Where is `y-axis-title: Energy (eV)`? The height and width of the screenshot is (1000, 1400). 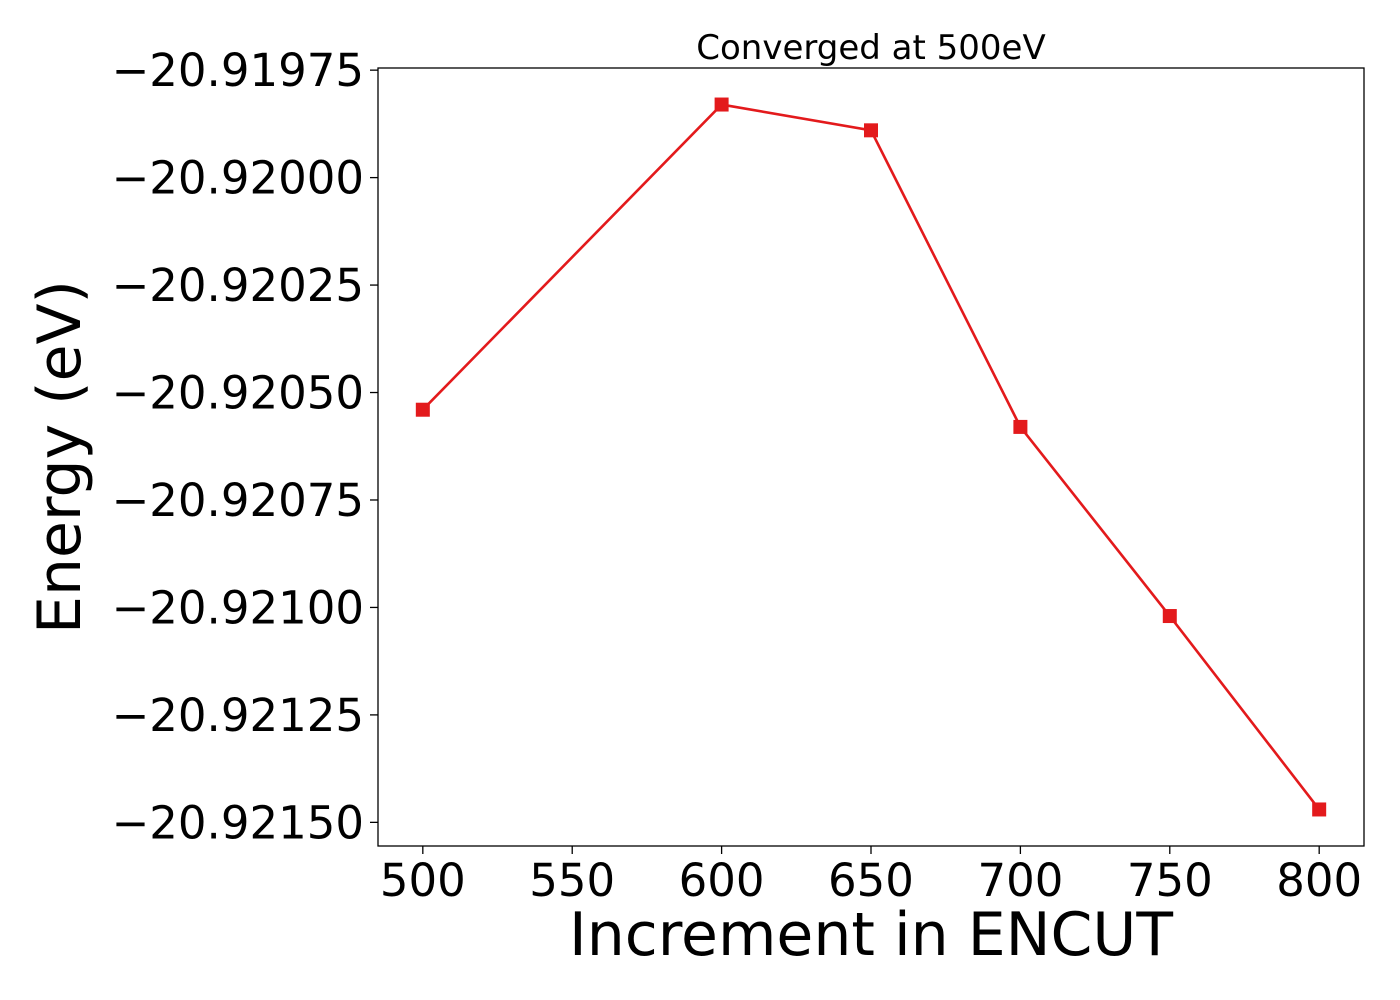
y-axis-title: Energy (eV) is located at coordinates (60, 457).